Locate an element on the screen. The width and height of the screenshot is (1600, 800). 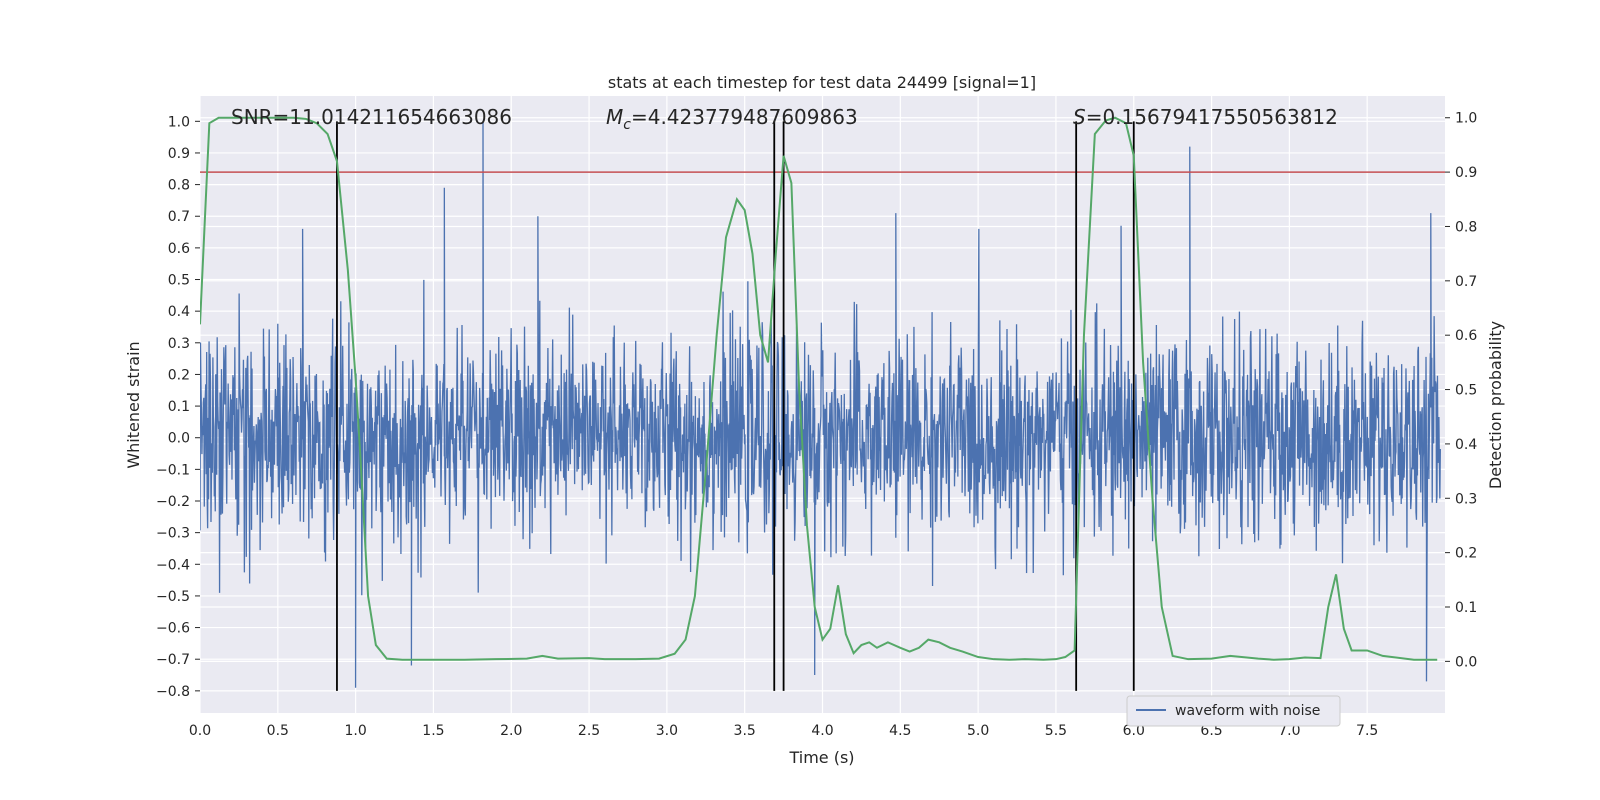
x-tick-label: 3.0 is located at coordinates (667, 731).